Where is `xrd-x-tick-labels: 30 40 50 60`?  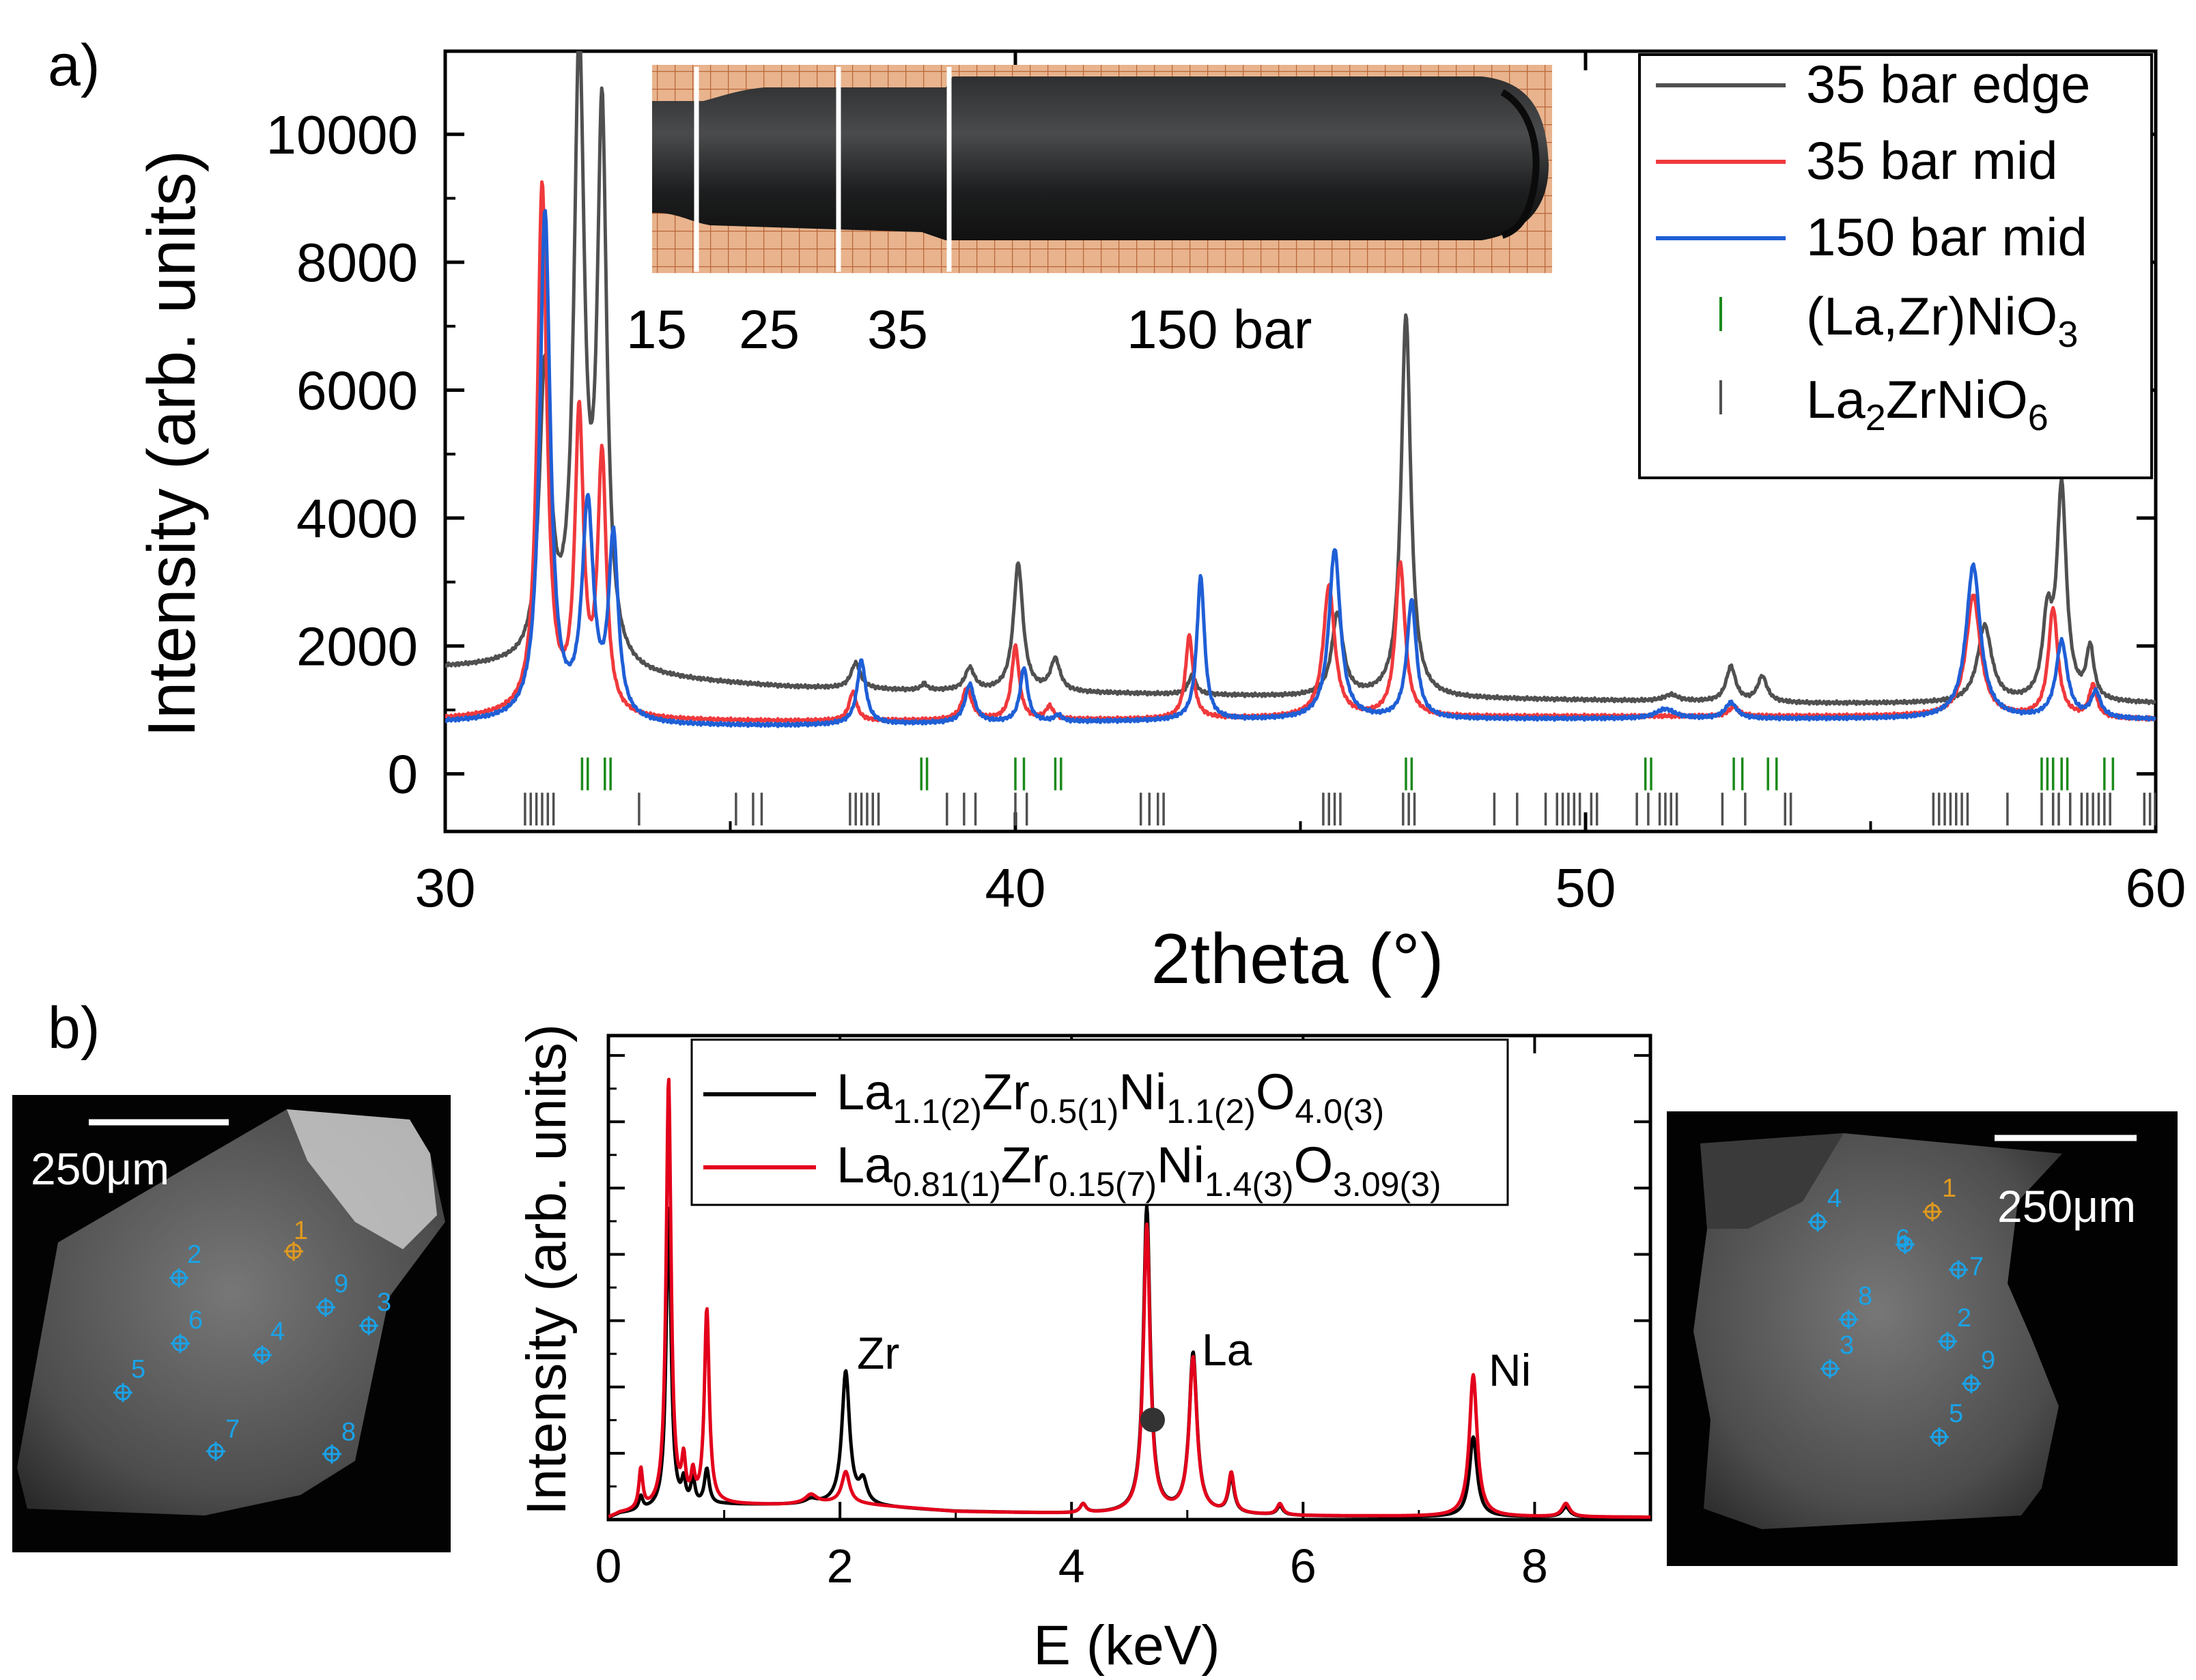
xrd-x-tick-labels: 30 40 50 60 is located at coordinates (1300, 887).